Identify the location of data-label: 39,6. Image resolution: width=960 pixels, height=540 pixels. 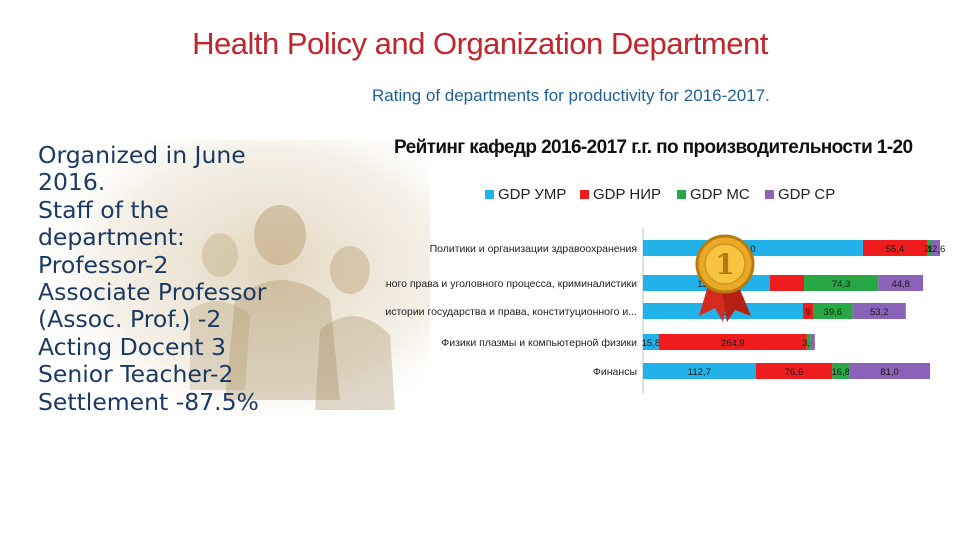
(833, 312).